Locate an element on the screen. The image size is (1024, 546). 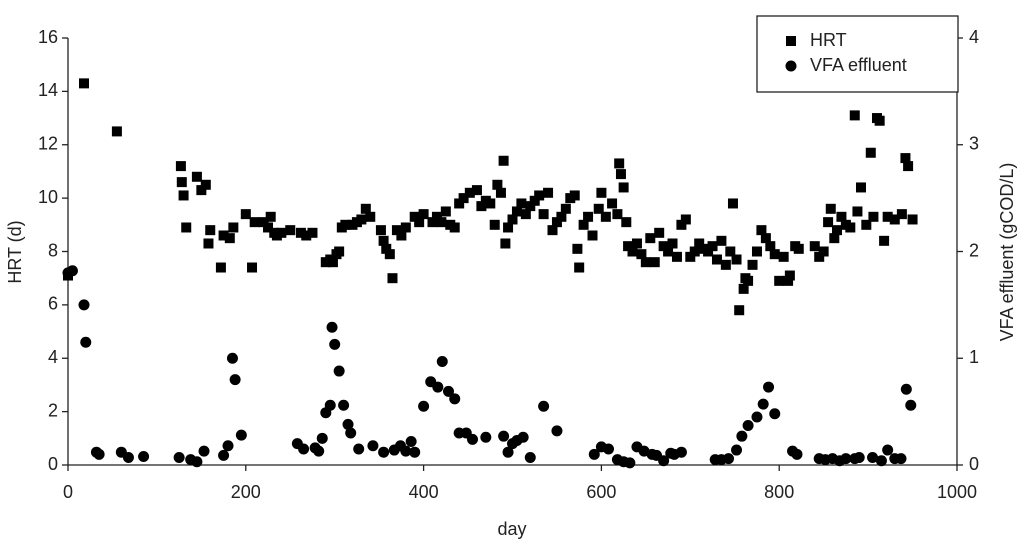
x-tick-label: 600 is located at coordinates (601, 492).